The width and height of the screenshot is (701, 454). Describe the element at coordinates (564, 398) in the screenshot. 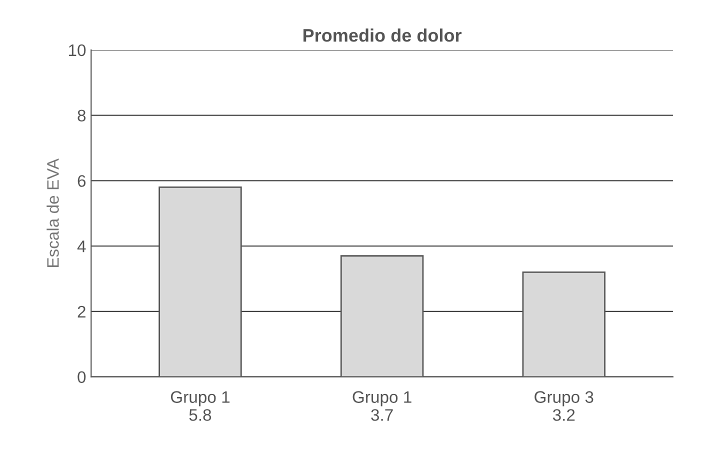

I see `x-tick-label: Grupo 3` at that location.